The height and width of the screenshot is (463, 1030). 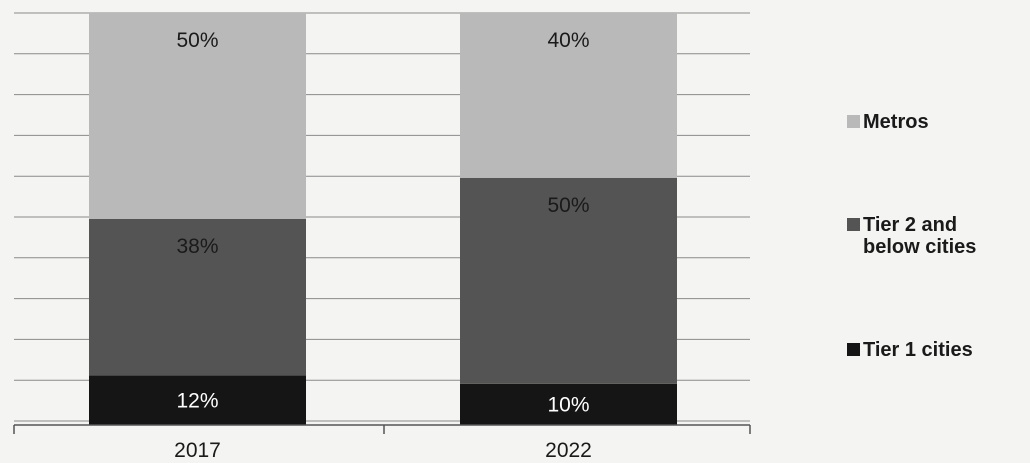 What do you see at coordinates (568, 450) in the screenshot?
I see `x-tick-label-2022: 2022` at bounding box center [568, 450].